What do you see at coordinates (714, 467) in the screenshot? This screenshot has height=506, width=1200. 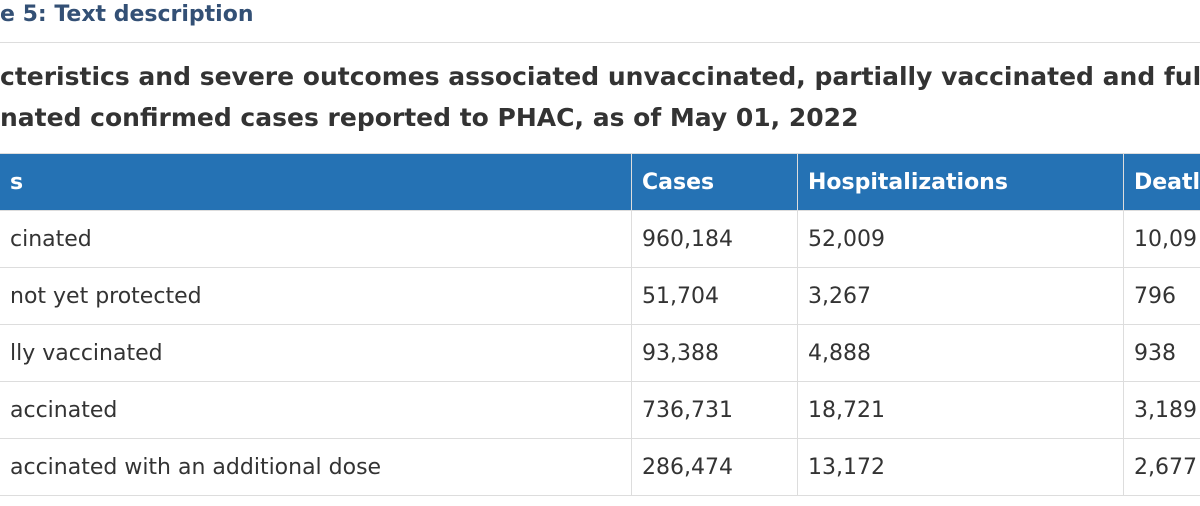 I see `number-cell: 286,474` at bounding box center [714, 467].